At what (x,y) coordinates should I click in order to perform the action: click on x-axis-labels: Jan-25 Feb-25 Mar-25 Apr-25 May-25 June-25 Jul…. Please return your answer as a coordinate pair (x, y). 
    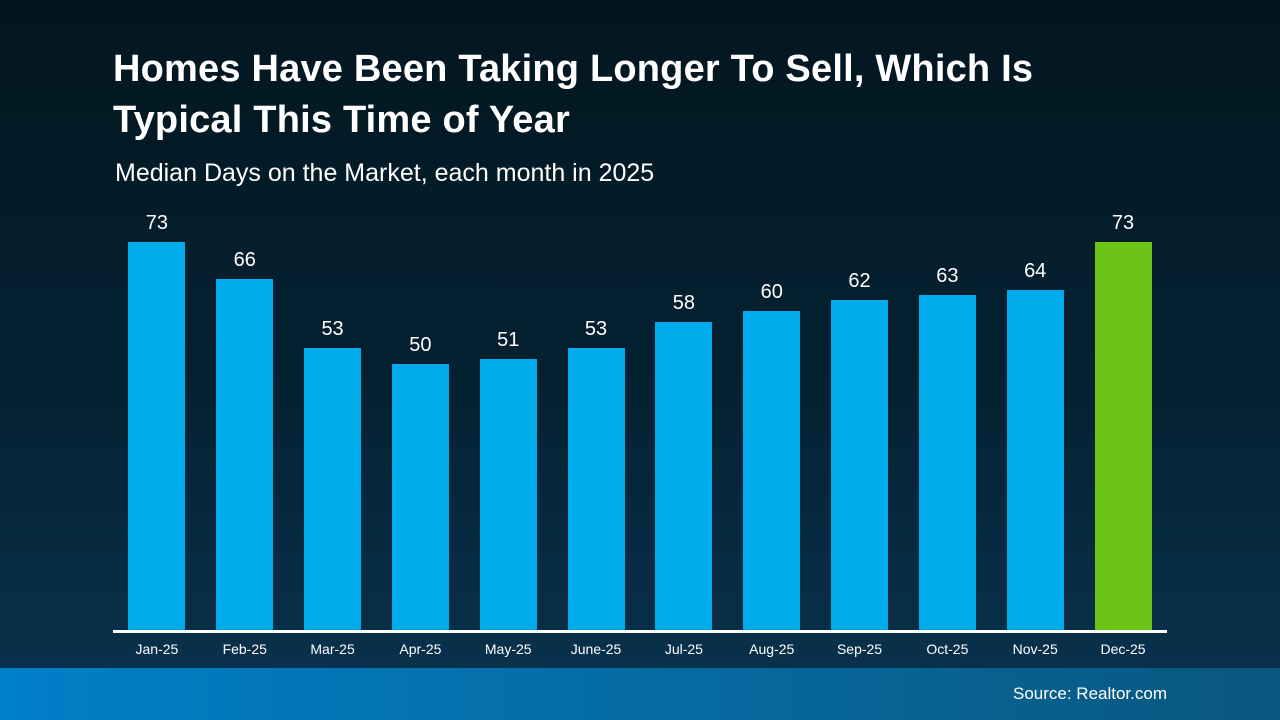
    Looking at the image, I should click on (640, 649).